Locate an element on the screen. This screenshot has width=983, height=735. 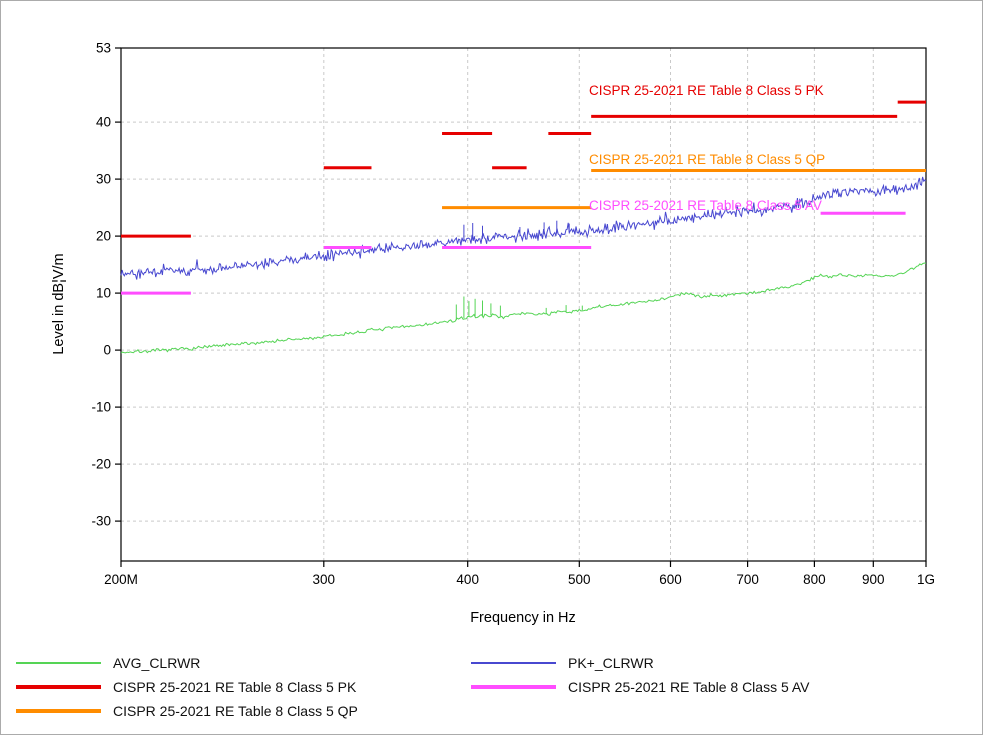
qp-limit-line-swatch is located at coordinates (58, 711).